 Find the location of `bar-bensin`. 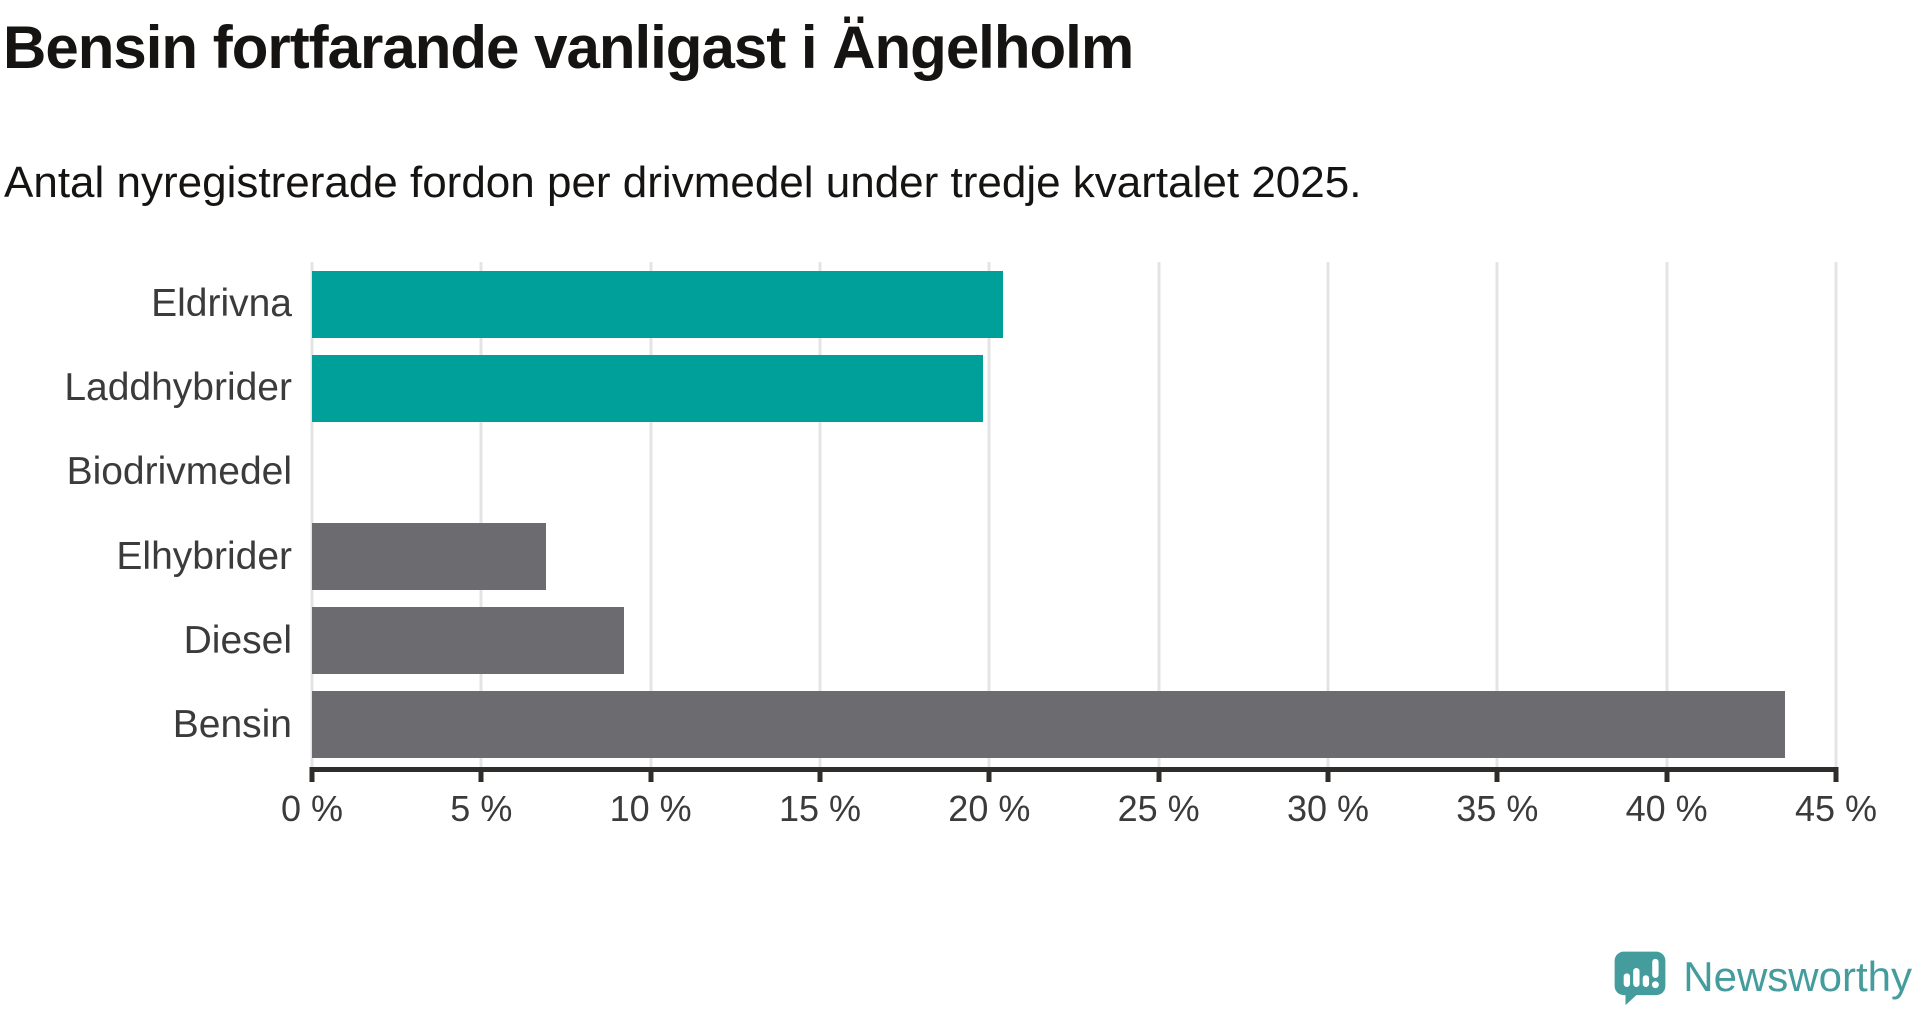

bar-bensin is located at coordinates (1049, 725).